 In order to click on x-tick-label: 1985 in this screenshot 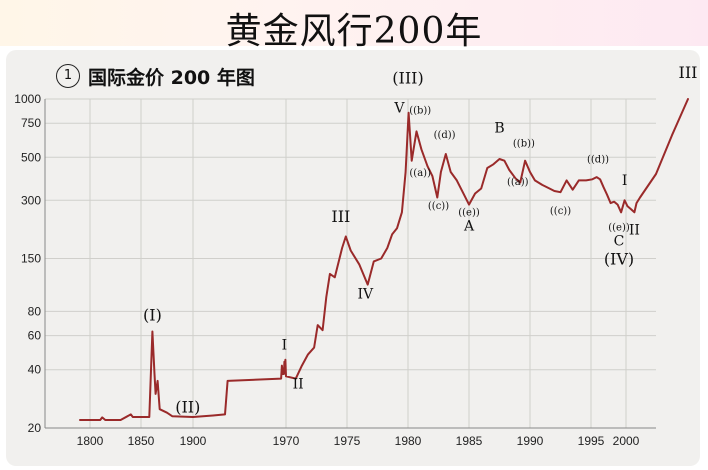, I will do `click(469, 441)`.